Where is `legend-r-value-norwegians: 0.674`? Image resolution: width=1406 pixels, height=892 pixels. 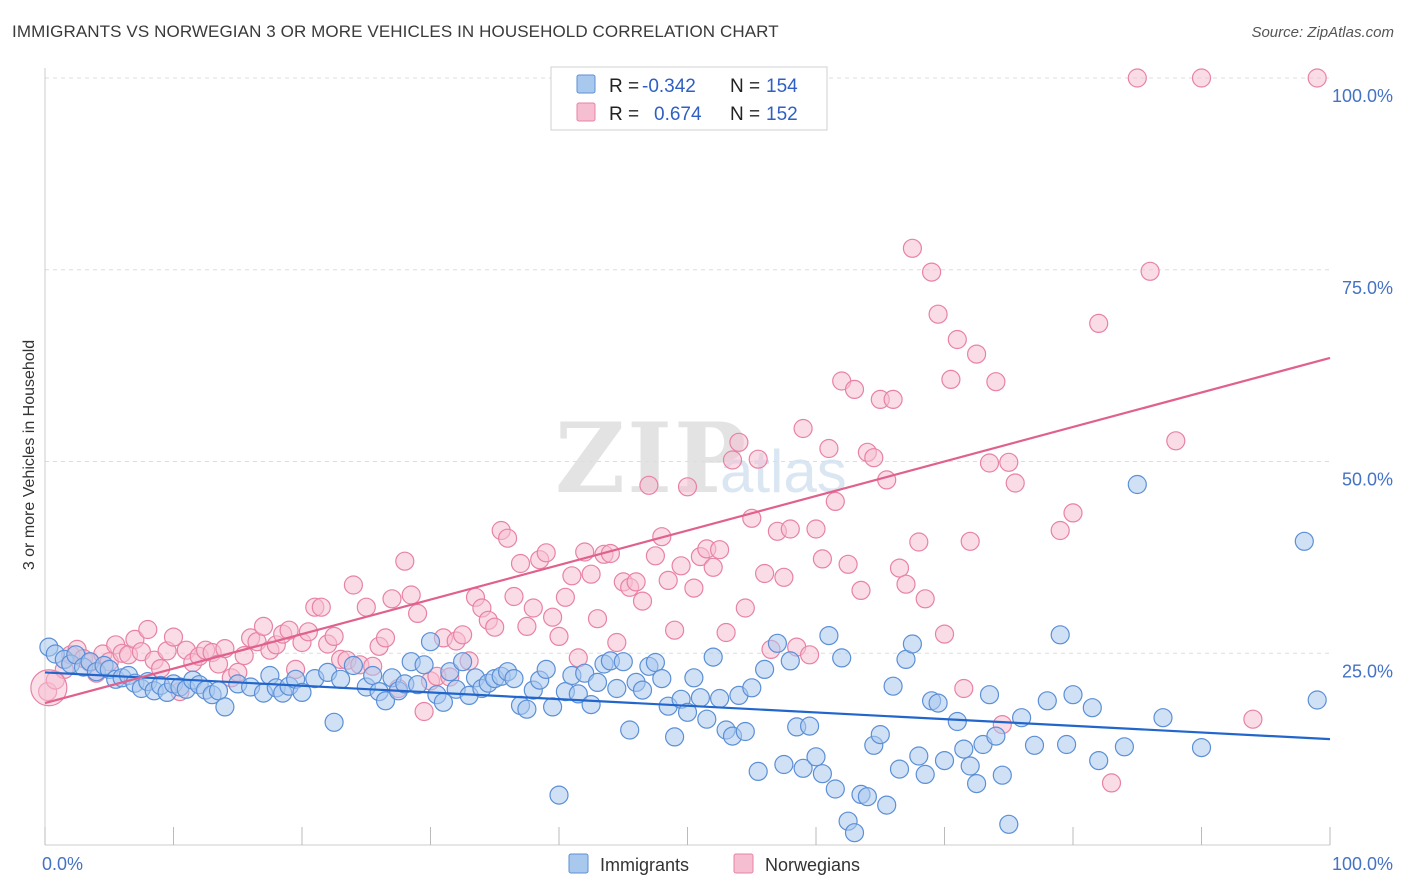
legend-r-value-norwegians: 0.674 is located at coordinates (678, 114).